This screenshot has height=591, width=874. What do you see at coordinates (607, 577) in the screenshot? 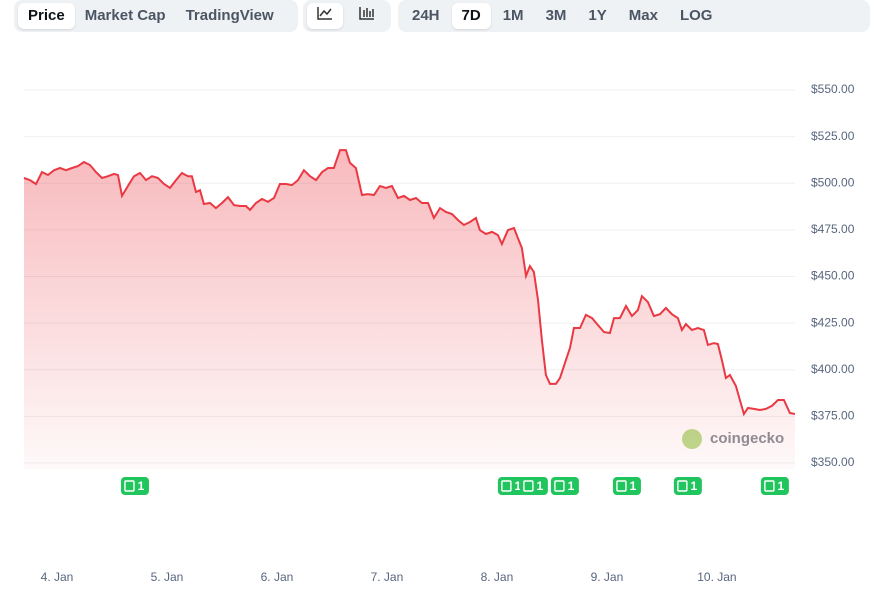
I see `x-tick-label: 9. Jan` at bounding box center [607, 577].